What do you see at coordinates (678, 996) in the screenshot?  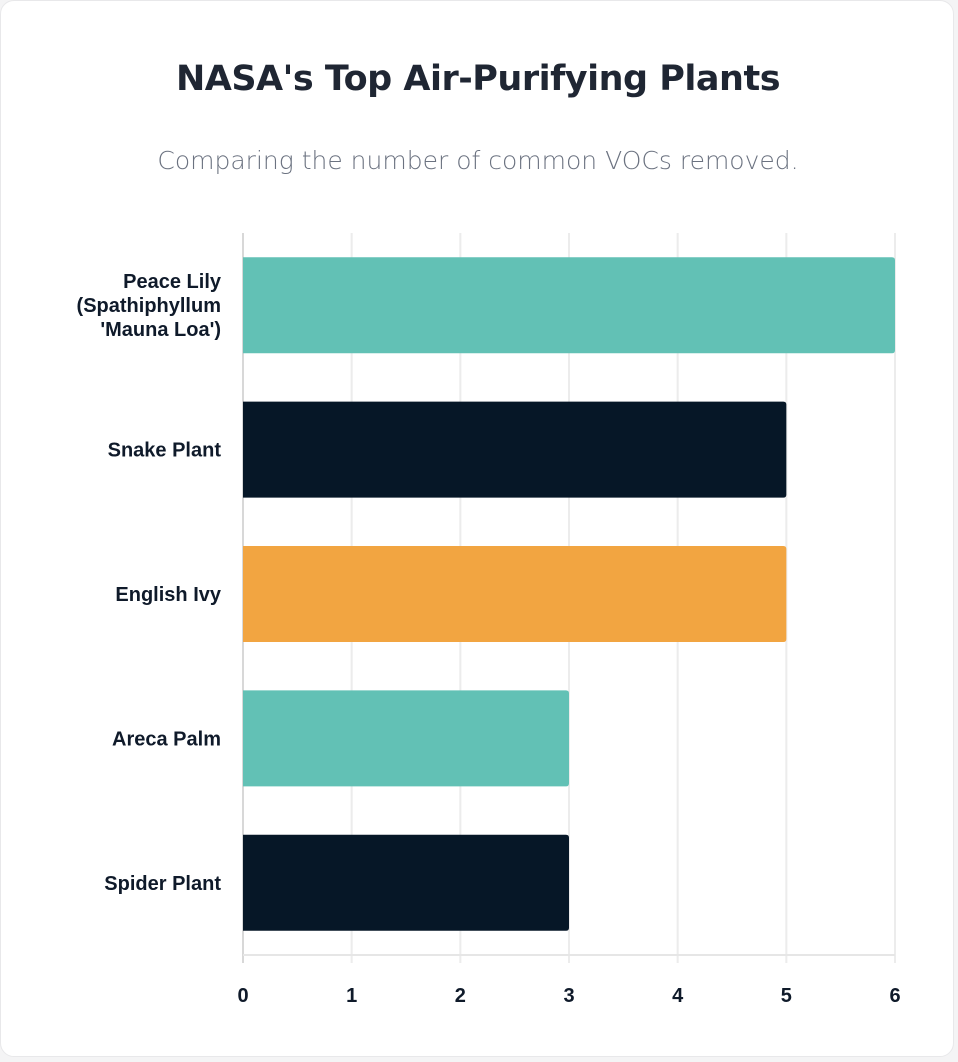 I see `x-tick-label: 4` at bounding box center [678, 996].